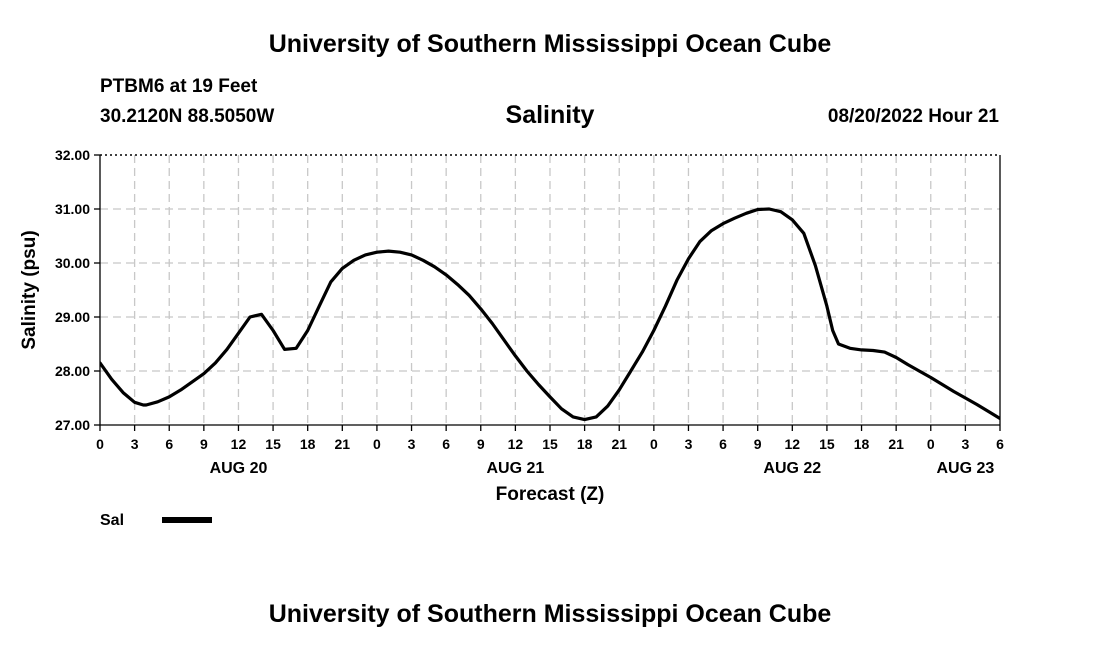 The width and height of the screenshot is (1100, 650). Describe the element at coordinates (72, 209) in the screenshot. I see `y-tick-label: 31.00` at that location.